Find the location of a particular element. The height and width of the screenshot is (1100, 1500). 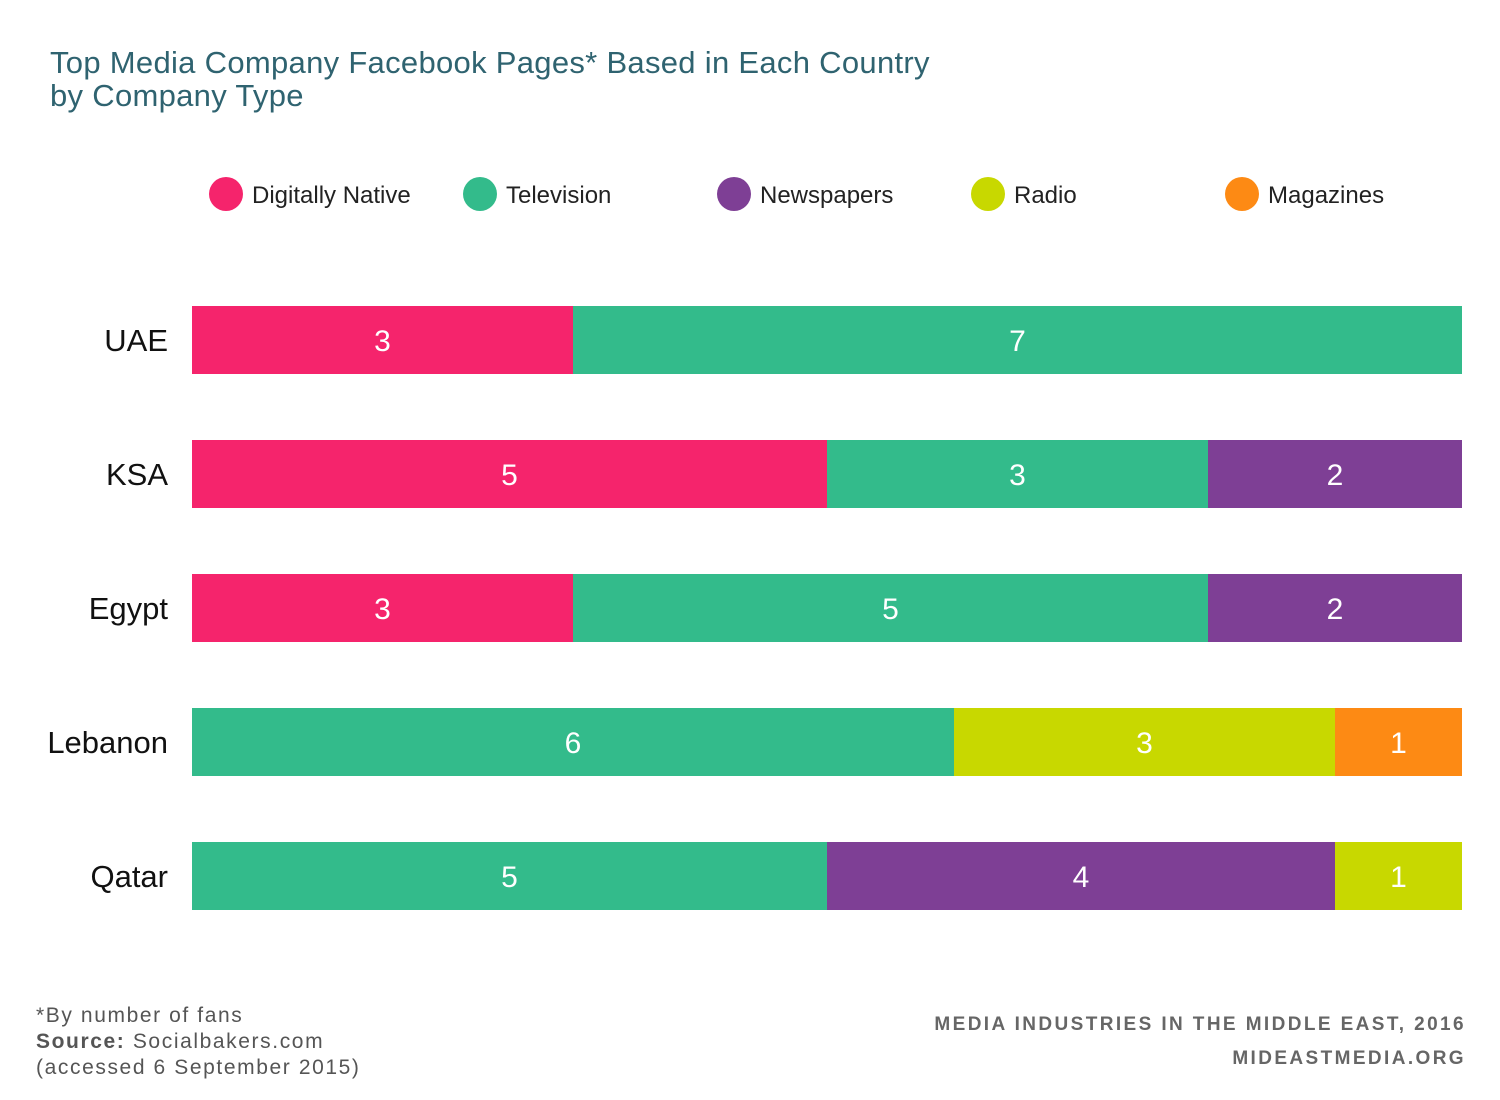

data-label-lebanon-radio: 3 is located at coordinates (1144, 743).